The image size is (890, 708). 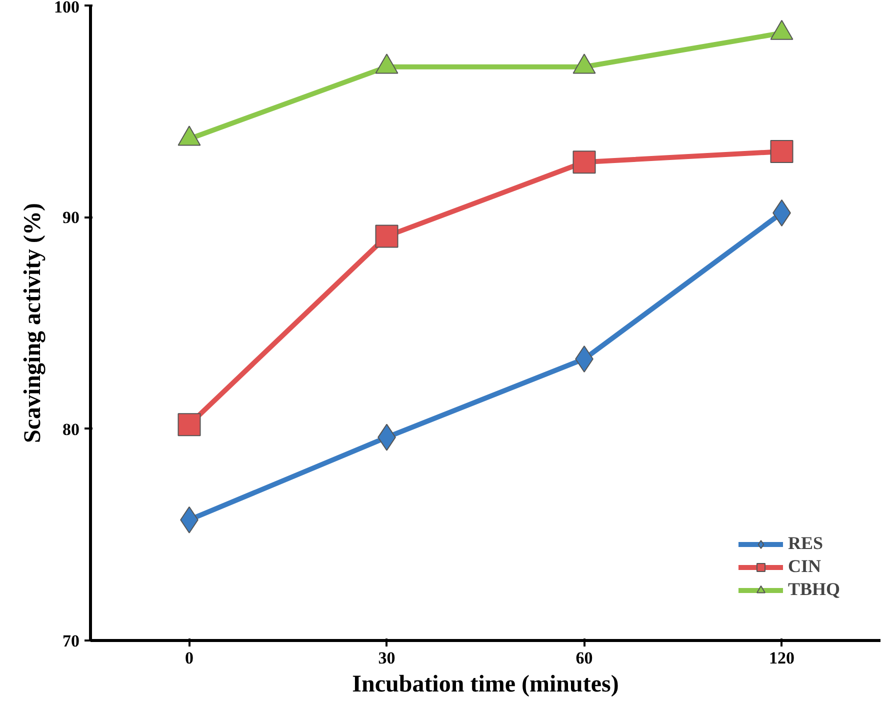 I want to click on legend-label: RES, so click(x=805, y=543).